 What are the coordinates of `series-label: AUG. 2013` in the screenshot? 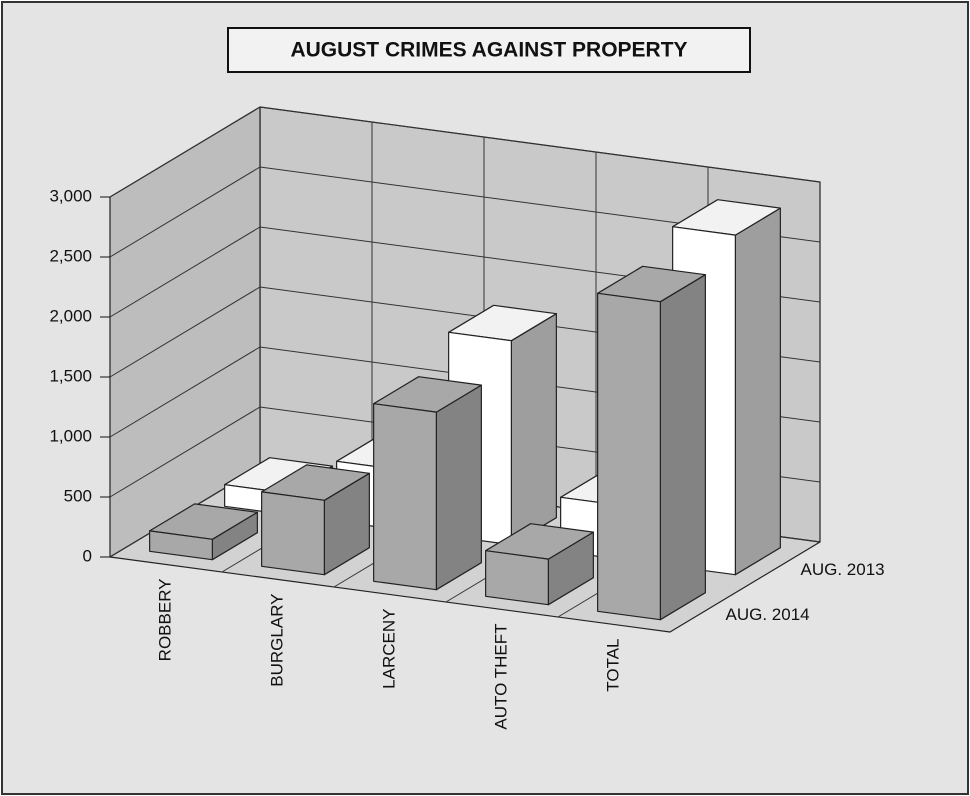 It's located at (843, 569).